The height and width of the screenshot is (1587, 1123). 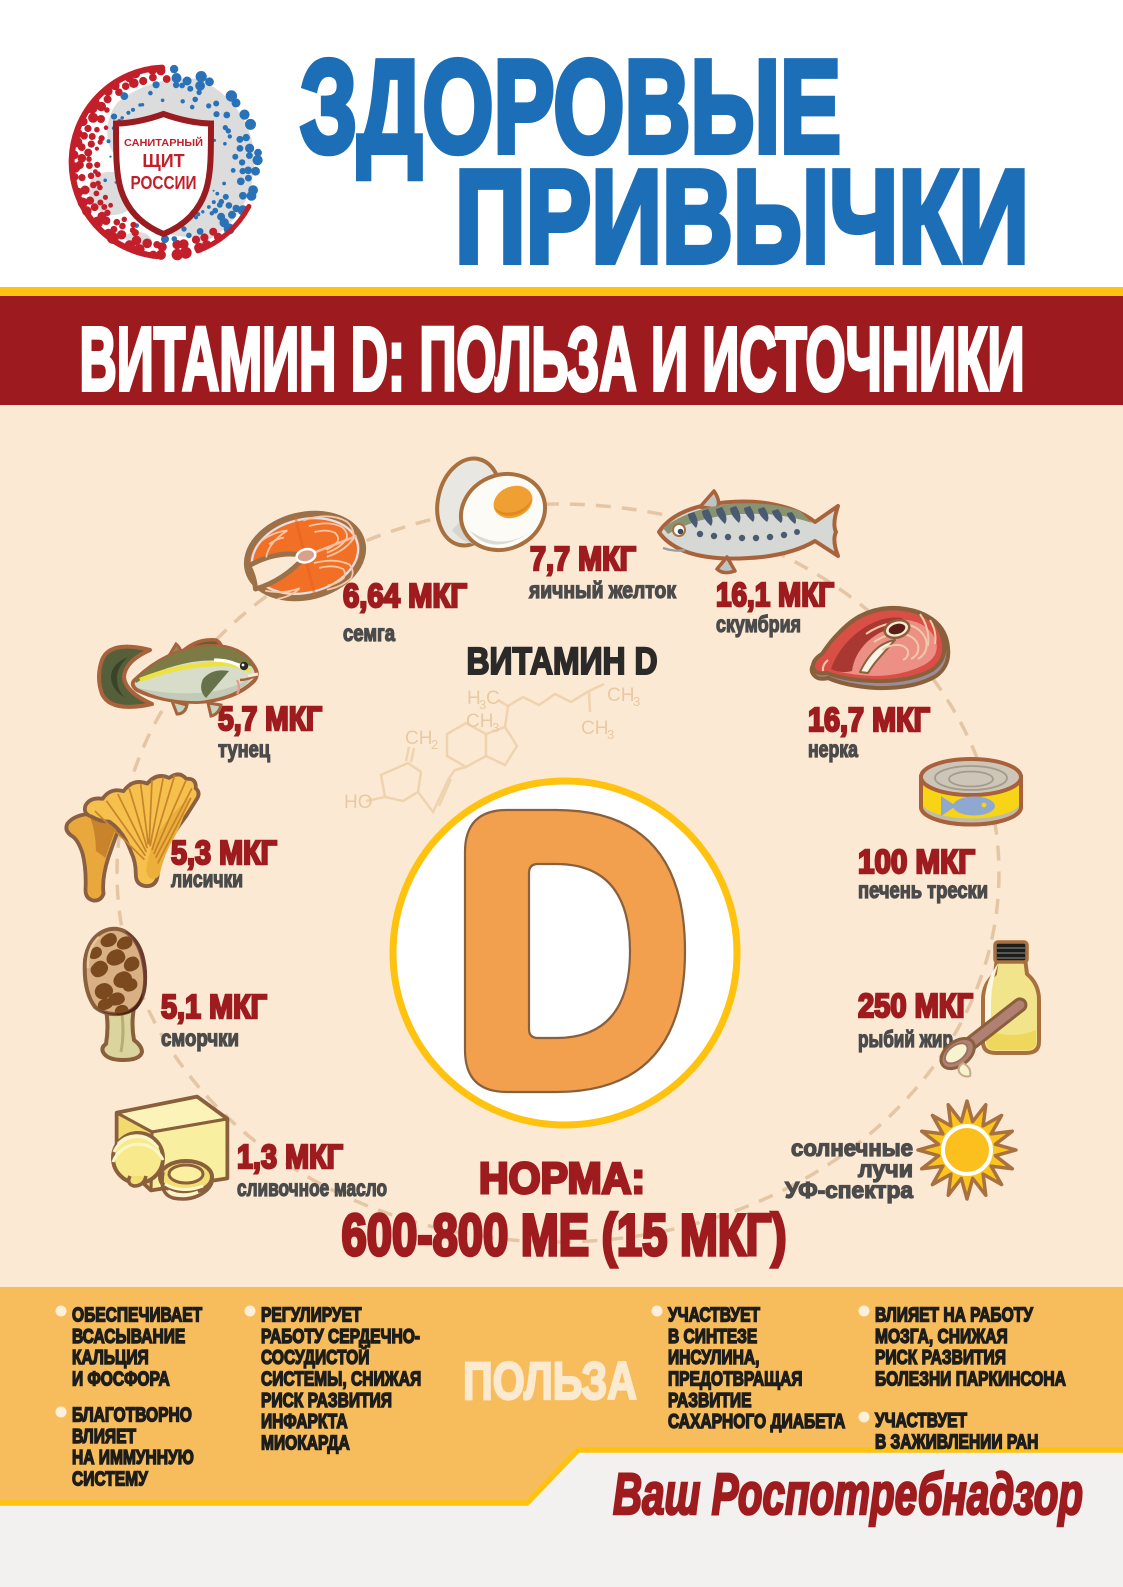 What do you see at coordinates (552, 360) in the screenshot?
I see `svg-text: ВИТАМИН D: ПОЛЬЗА И ИСТОЧНИКИ` at bounding box center [552, 360].